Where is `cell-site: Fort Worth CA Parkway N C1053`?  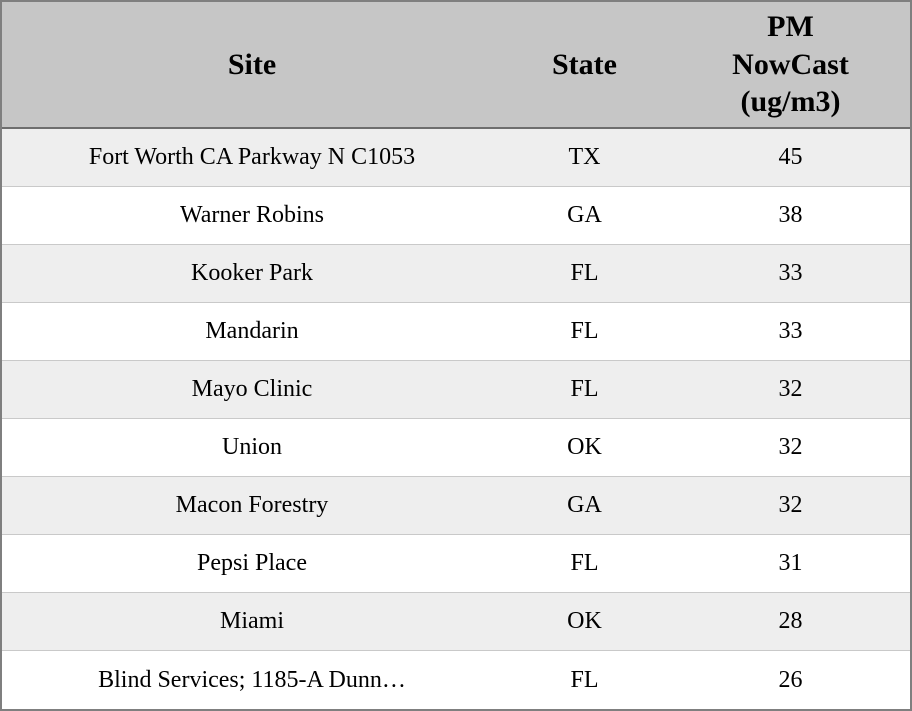
cell-site: Fort Worth CA Parkway N C1053 is located at coordinates (252, 156).